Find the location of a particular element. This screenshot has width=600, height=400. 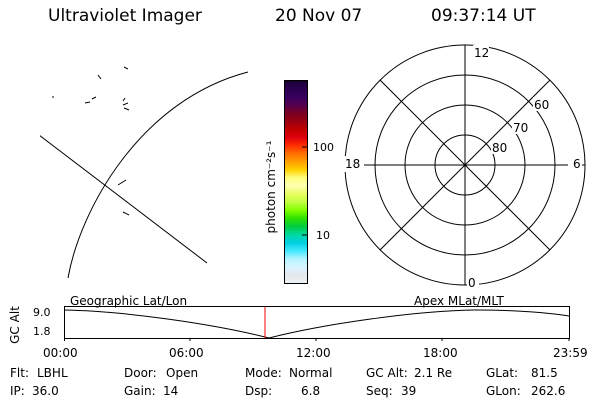

dsp-label: Dsp: is located at coordinates (259, 391).